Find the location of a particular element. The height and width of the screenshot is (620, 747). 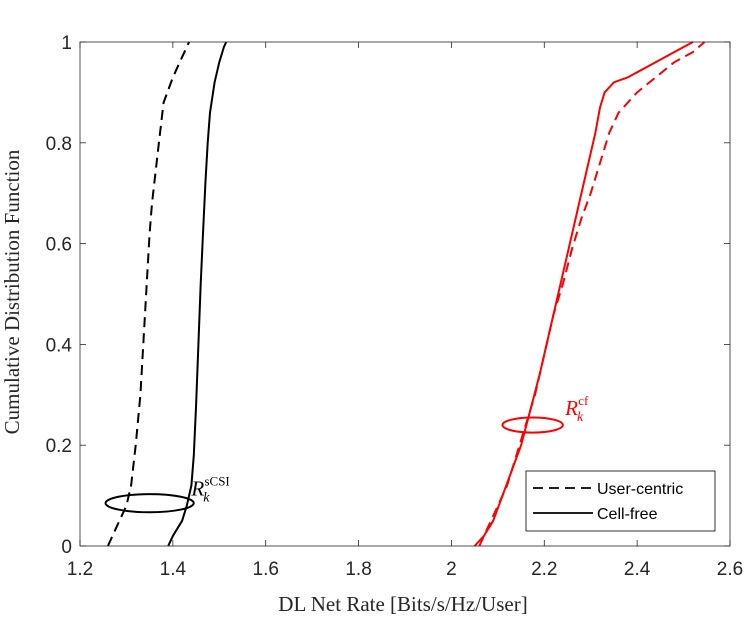

y-tick-label: 0.8 is located at coordinates (59, 144).